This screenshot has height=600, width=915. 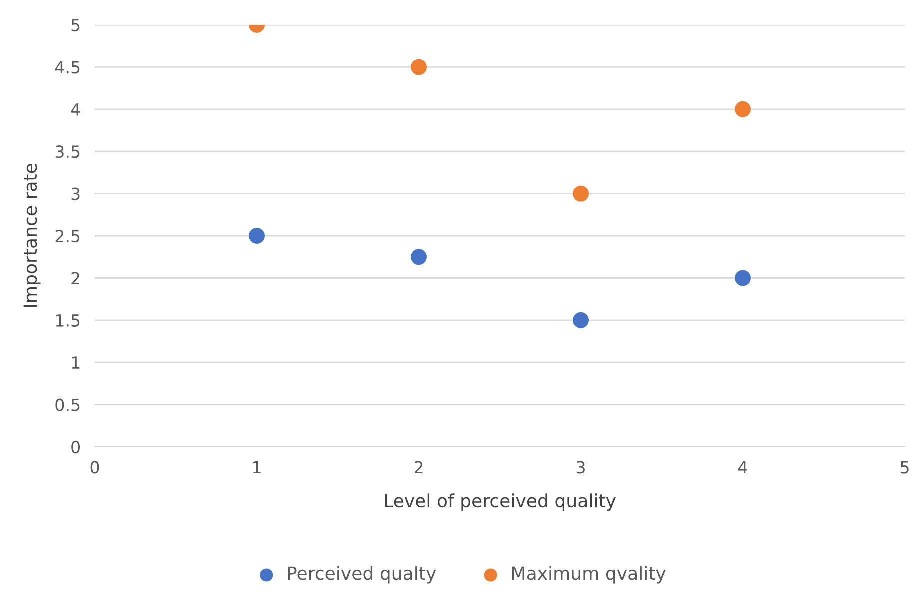 What do you see at coordinates (500, 503) in the screenshot?
I see `x-axis-title: Level of perceived quality` at bounding box center [500, 503].